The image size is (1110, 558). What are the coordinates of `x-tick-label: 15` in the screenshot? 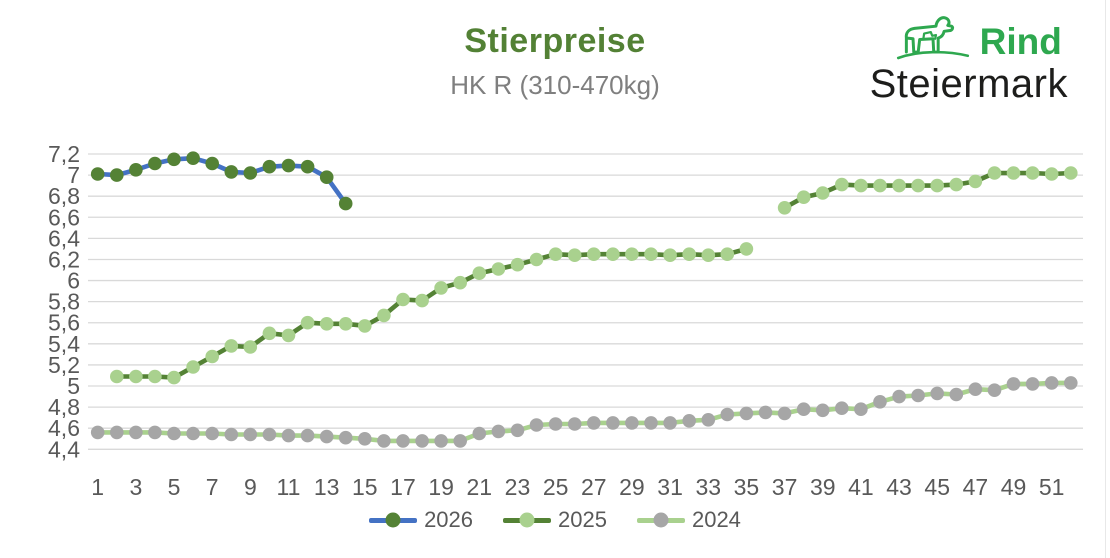 It's located at (365, 487).